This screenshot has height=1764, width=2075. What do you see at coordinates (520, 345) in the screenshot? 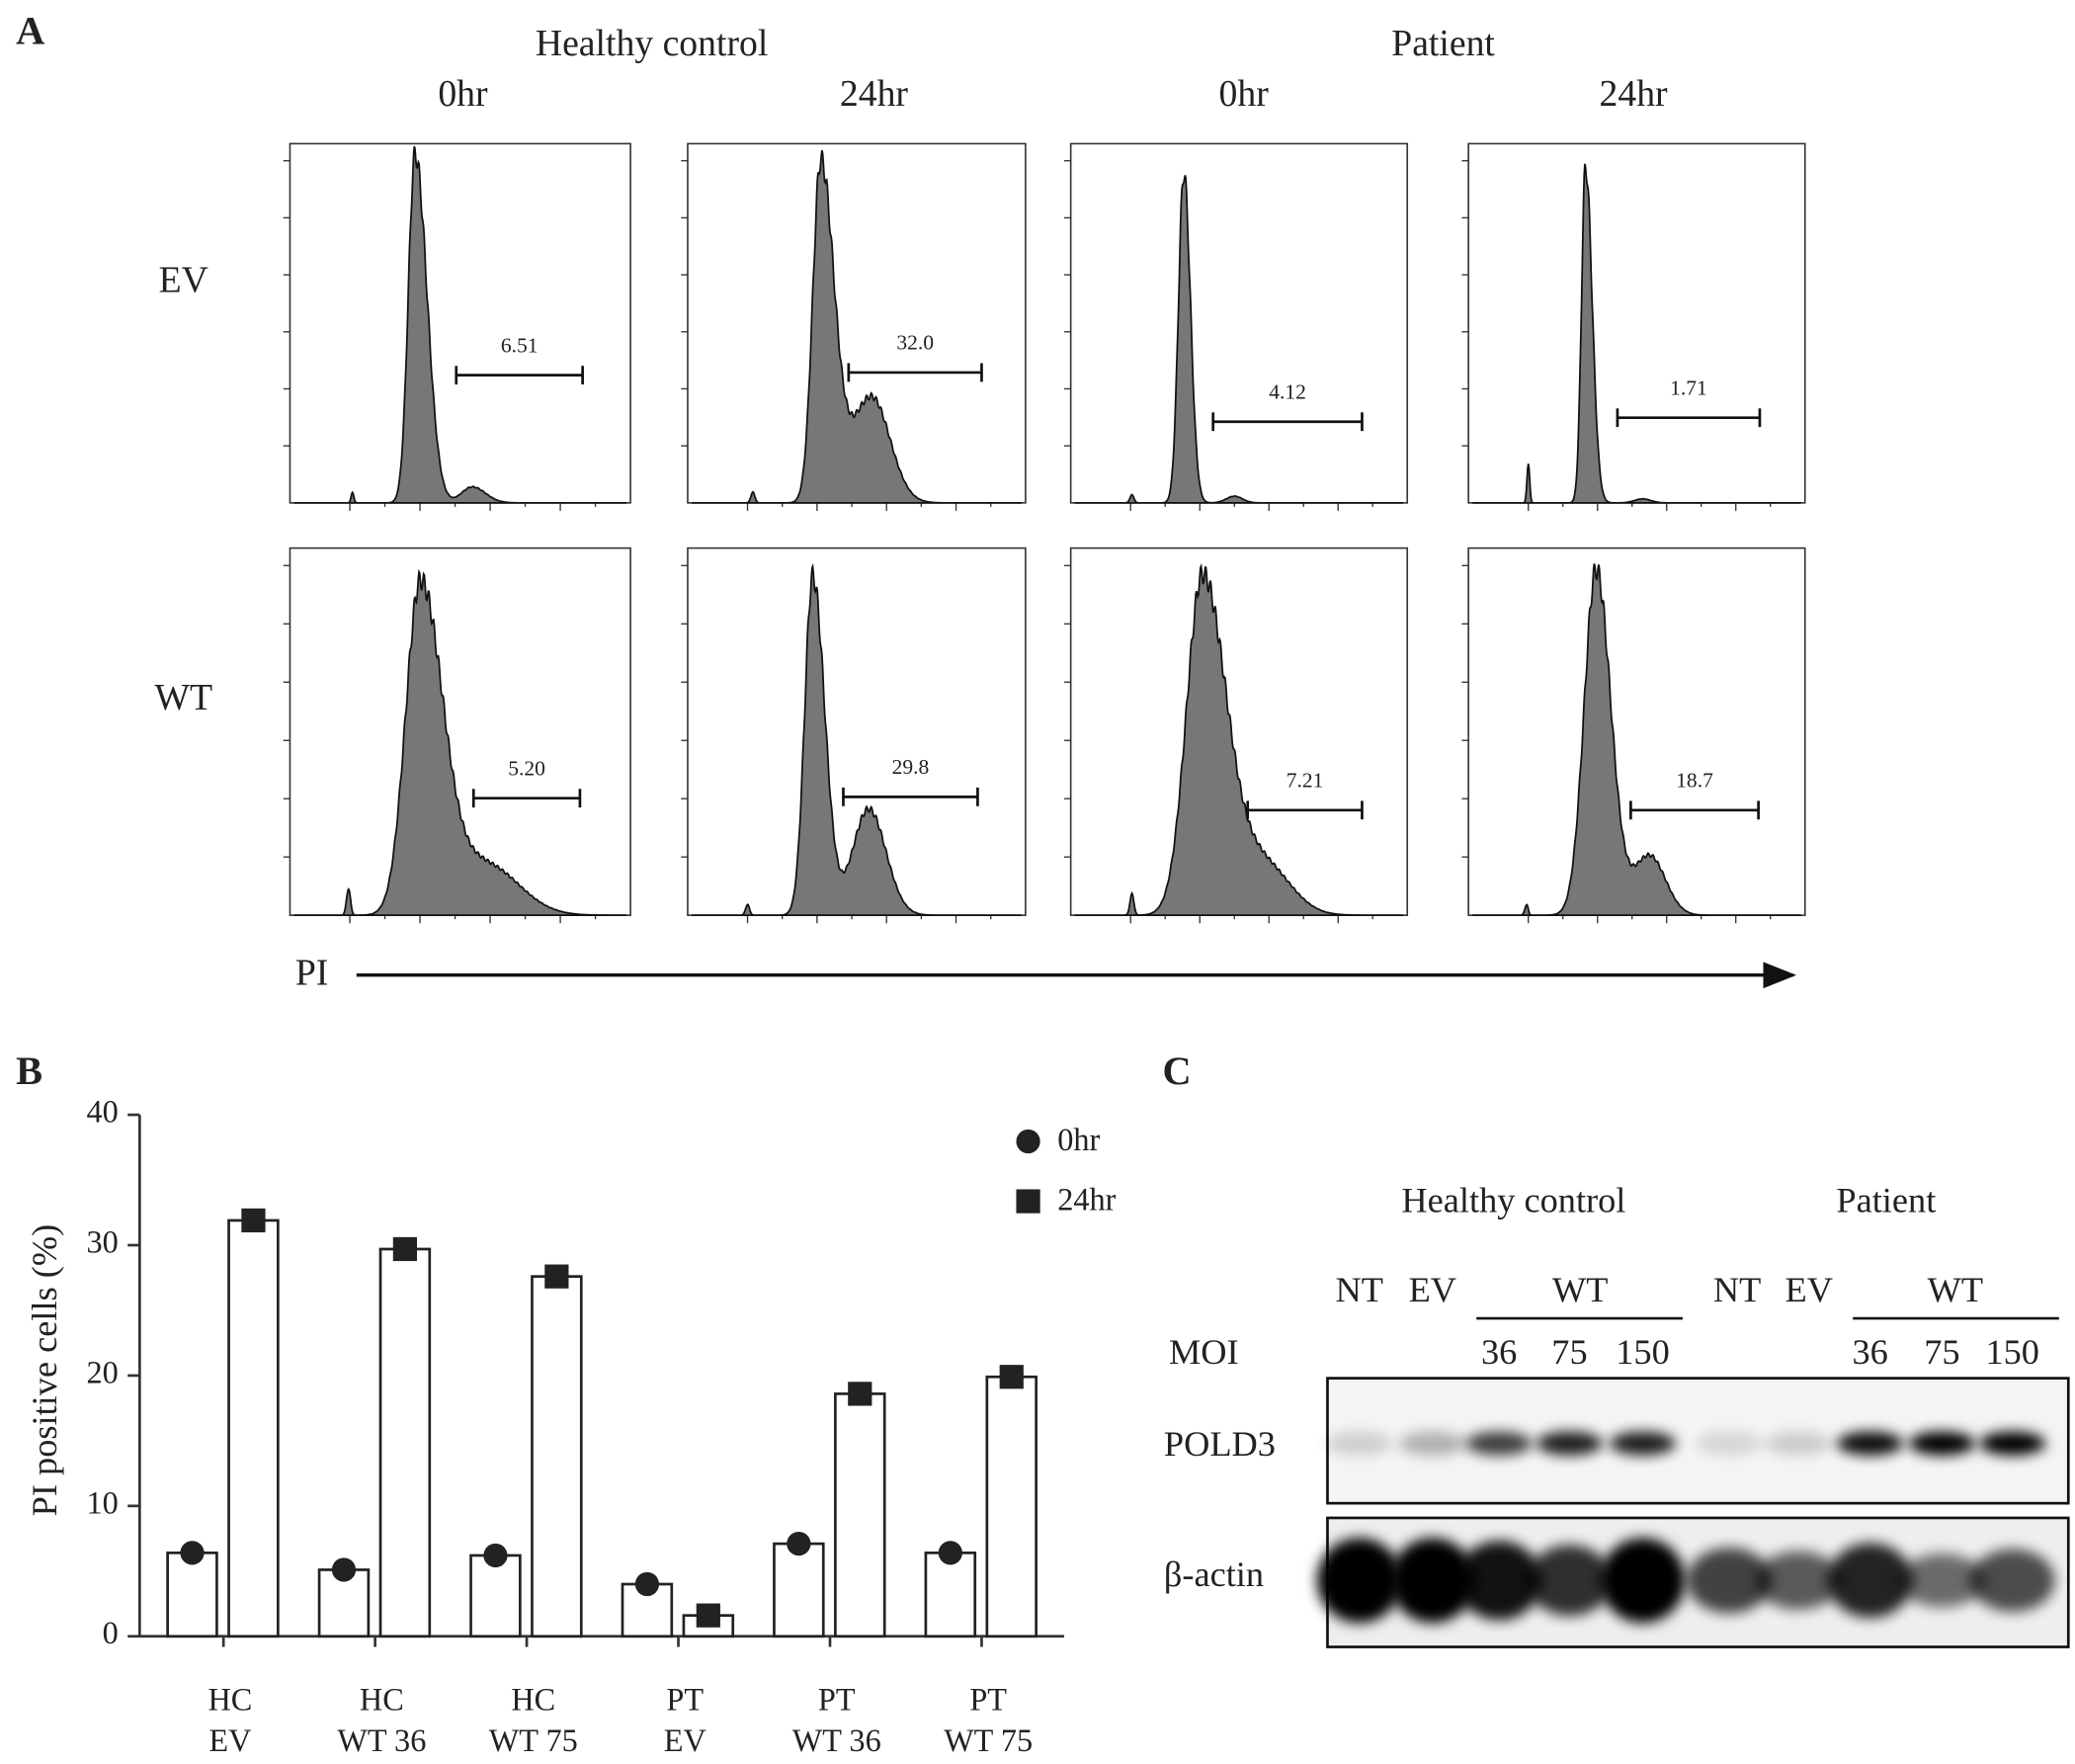
I see `gate-value: 6.51` at bounding box center [520, 345].